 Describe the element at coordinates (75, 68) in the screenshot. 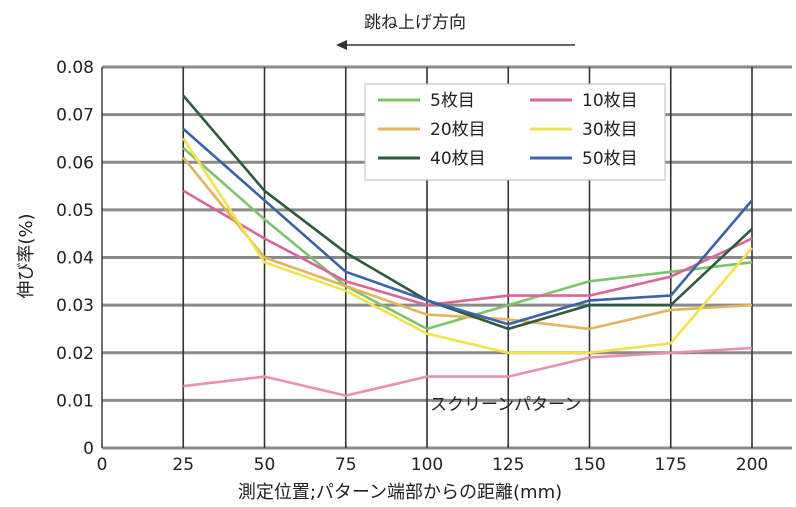

I see `y-tick-label: 0.08` at that location.